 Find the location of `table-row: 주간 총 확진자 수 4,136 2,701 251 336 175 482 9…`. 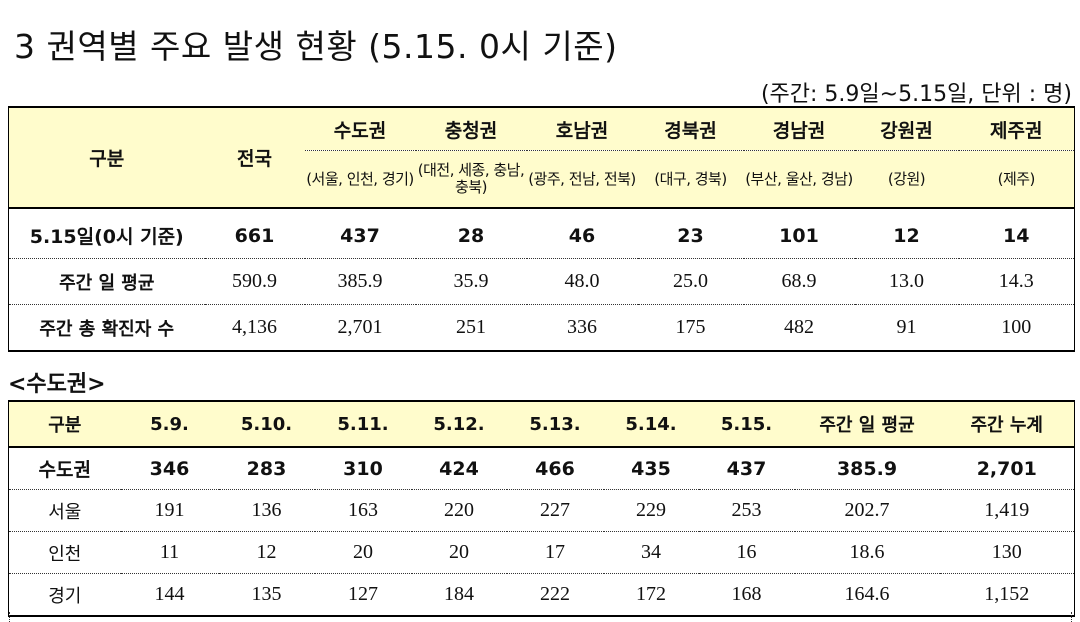

table-row: 주간 총 확진자 수 4,136 2,701 251 336 175 482 9… is located at coordinates (542, 328).